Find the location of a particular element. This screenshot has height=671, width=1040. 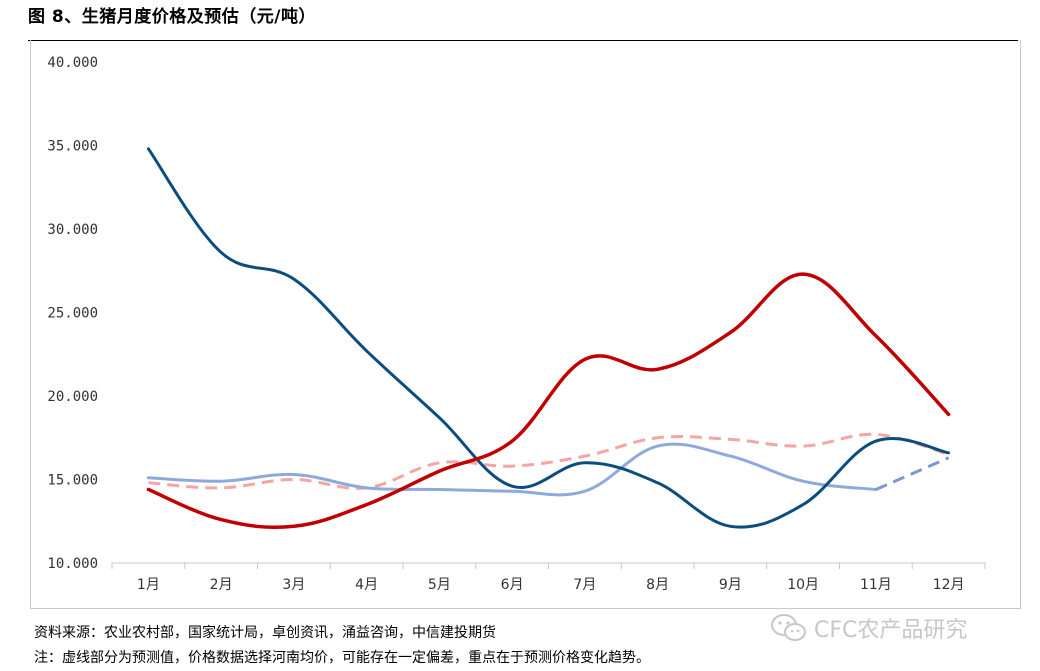

x-tick-label: 11月 is located at coordinates (876, 585).